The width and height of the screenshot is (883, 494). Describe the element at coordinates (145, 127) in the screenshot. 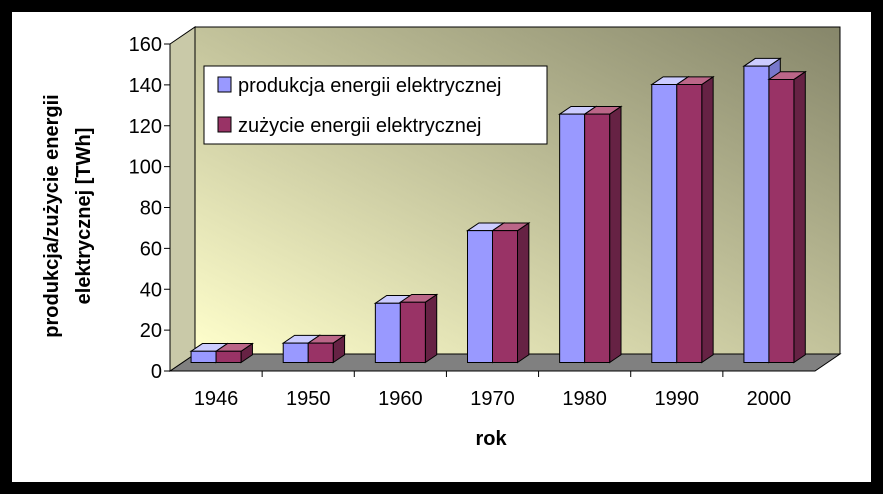

I see `y-tick-label: 120` at that location.